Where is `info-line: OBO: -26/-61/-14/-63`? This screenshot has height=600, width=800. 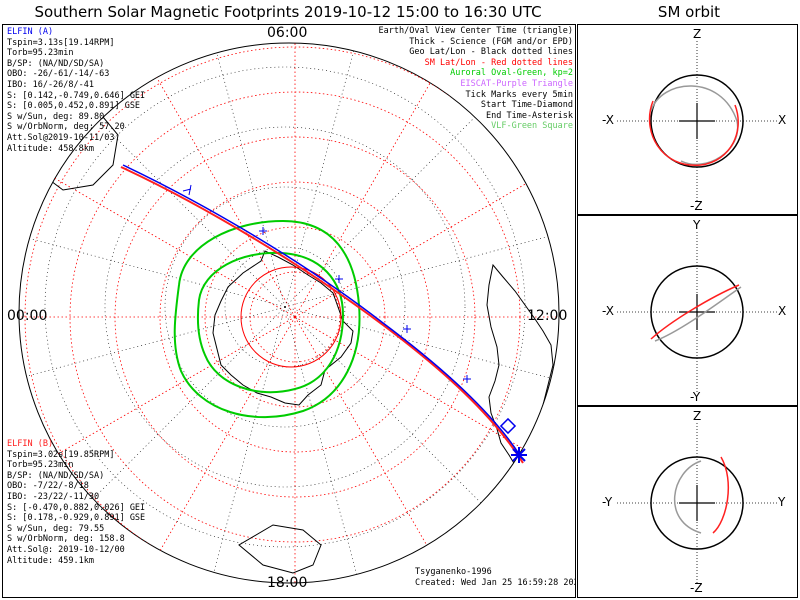
info-line: OBO: -26/-61/-14/-63 is located at coordinates (58, 74).